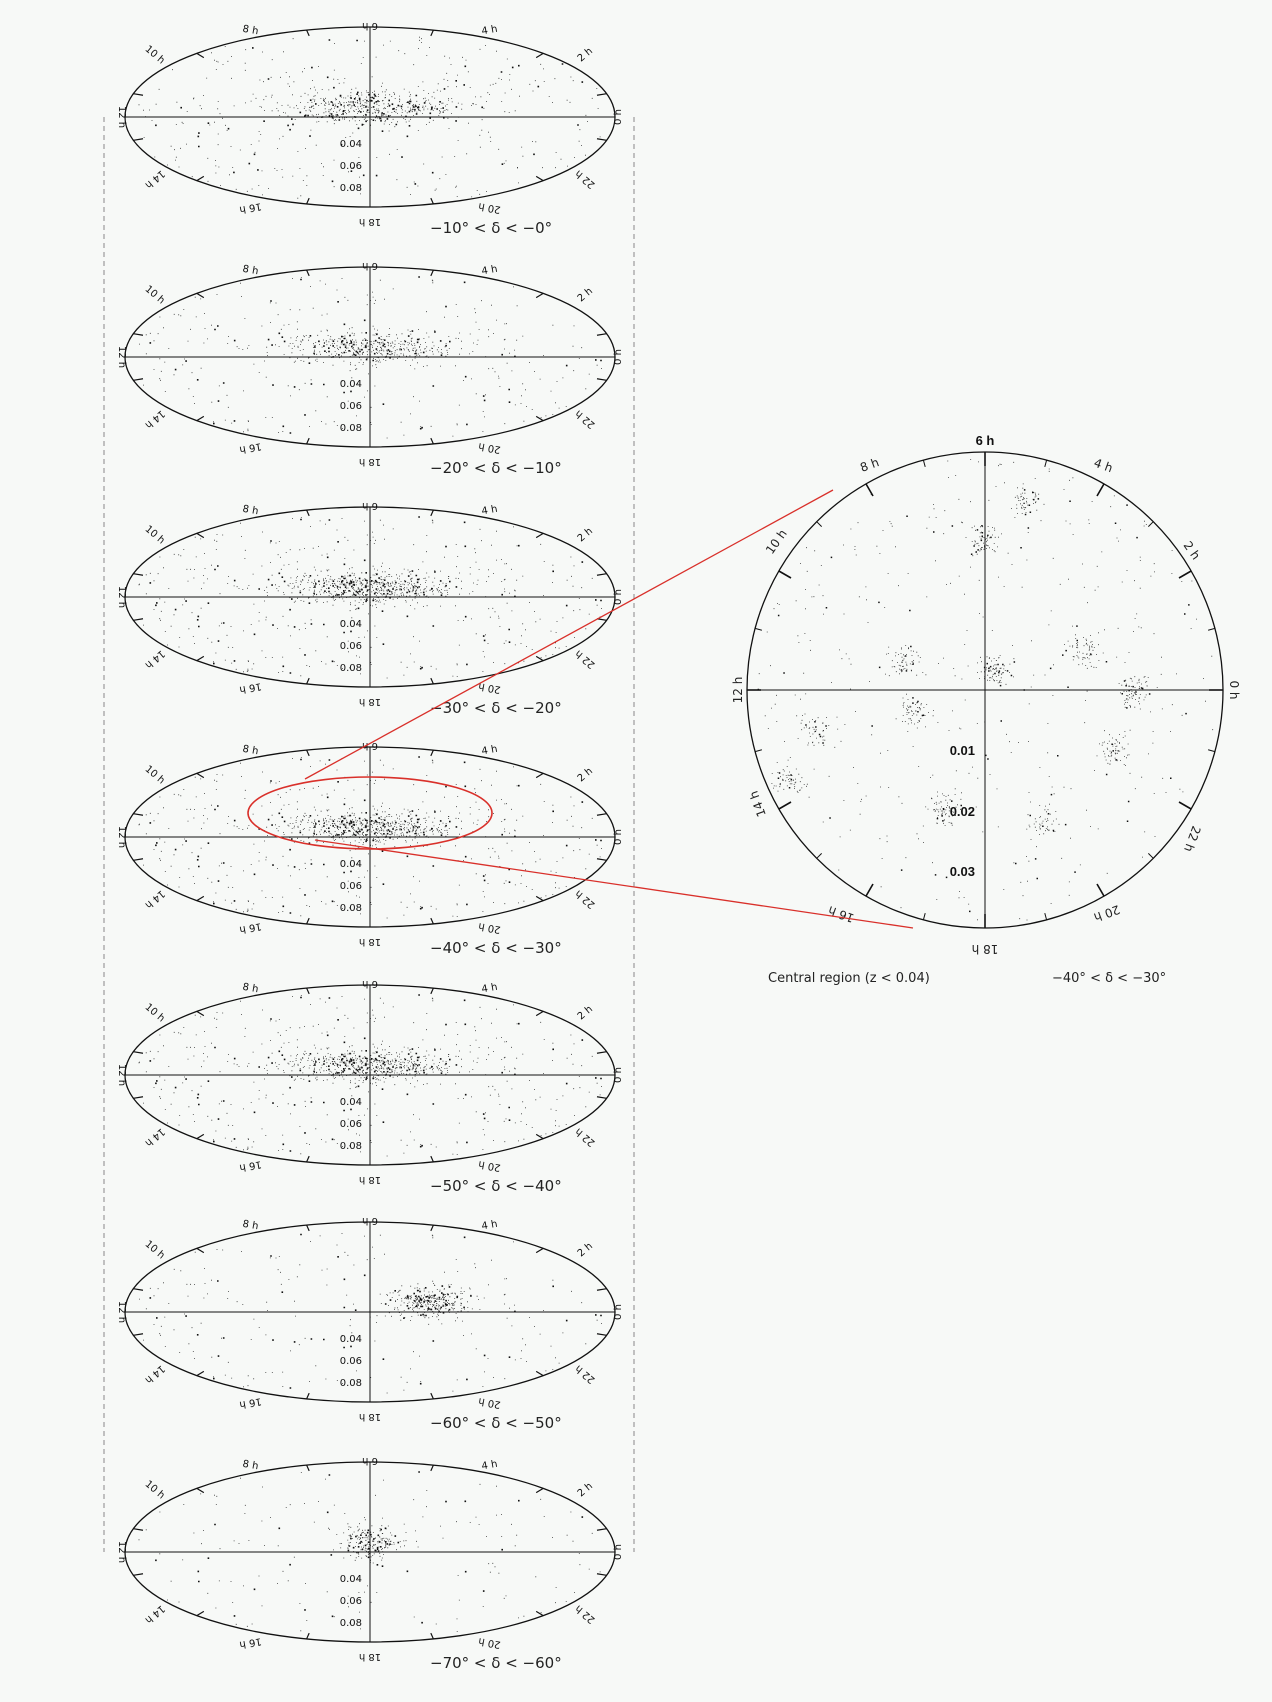  What do you see at coordinates (1107, 913) in the screenshot?
I see `zoom-hour-20: 20 h` at bounding box center [1107, 913].